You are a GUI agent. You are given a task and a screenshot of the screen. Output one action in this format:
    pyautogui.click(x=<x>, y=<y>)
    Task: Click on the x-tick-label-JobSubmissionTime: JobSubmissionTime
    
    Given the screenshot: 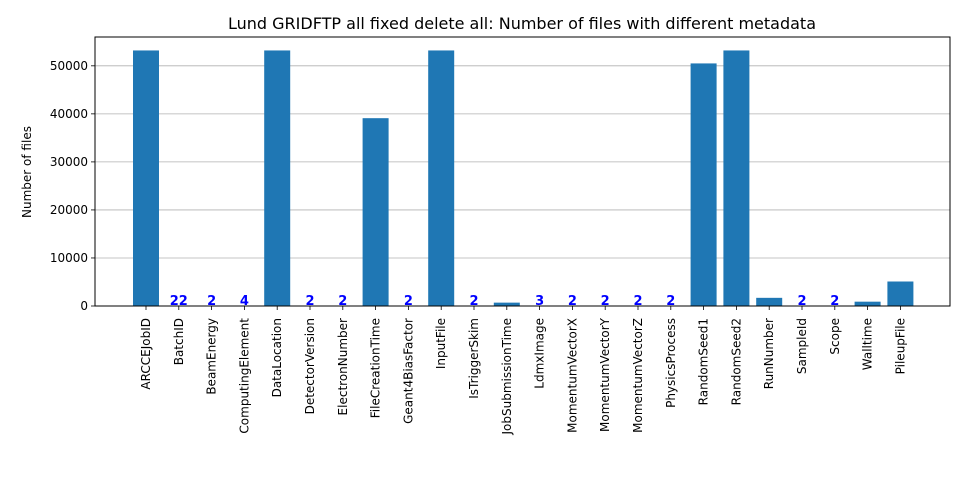 What is the action you would take?
    pyautogui.click(x=507, y=377)
    